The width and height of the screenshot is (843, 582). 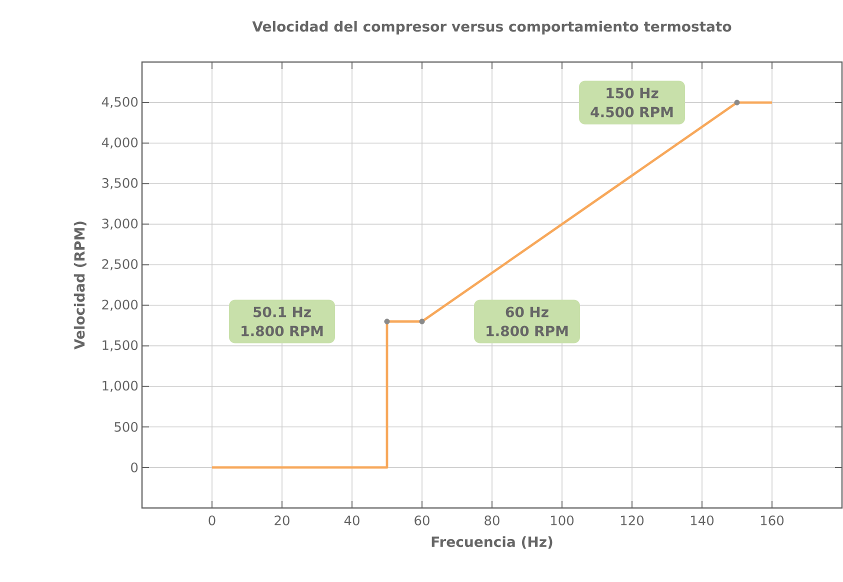 What do you see at coordinates (492, 521) in the screenshot?
I see `x-tick-label: 80` at bounding box center [492, 521].